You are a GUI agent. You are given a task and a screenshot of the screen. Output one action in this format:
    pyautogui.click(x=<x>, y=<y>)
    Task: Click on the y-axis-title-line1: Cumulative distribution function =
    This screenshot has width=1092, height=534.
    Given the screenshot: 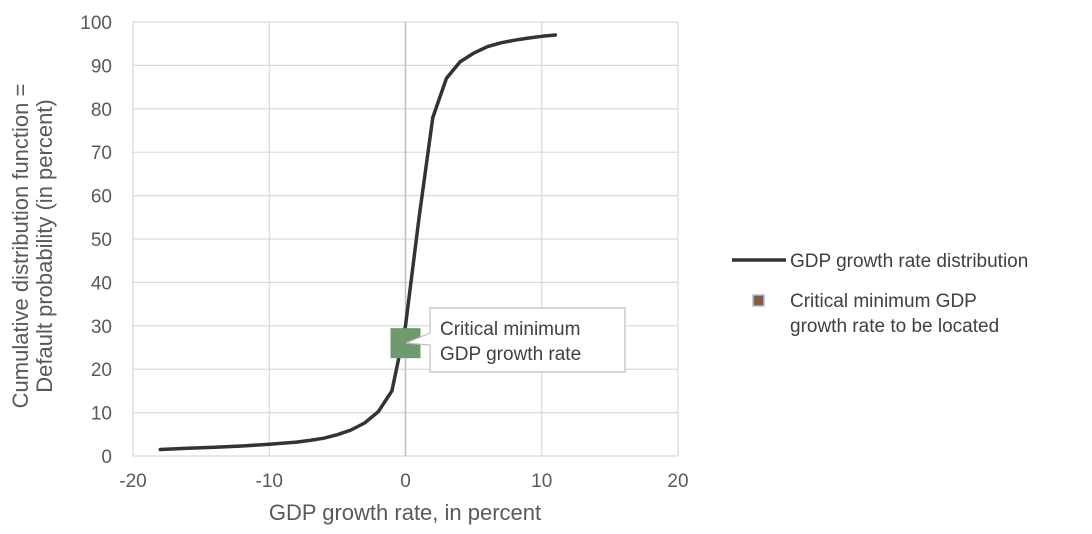 What is the action you would take?
    pyautogui.click(x=20, y=246)
    